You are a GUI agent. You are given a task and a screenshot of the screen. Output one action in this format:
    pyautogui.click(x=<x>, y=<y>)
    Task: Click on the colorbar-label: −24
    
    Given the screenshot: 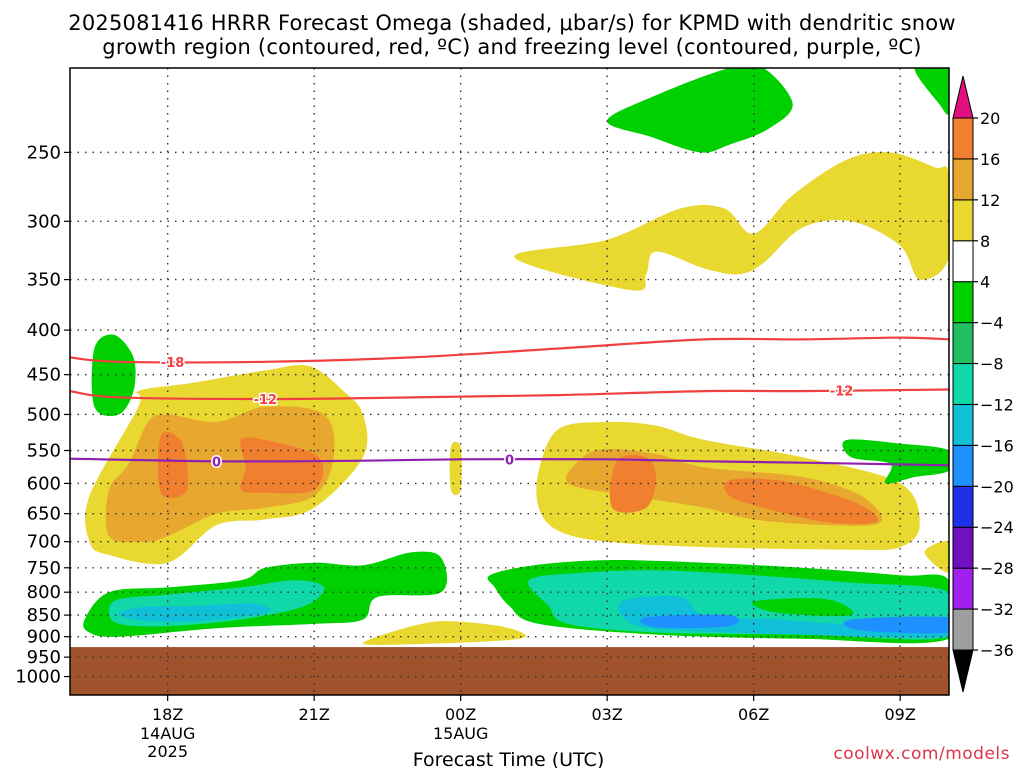 What is the action you would take?
    pyautogui.click(x=997, y=527)
    